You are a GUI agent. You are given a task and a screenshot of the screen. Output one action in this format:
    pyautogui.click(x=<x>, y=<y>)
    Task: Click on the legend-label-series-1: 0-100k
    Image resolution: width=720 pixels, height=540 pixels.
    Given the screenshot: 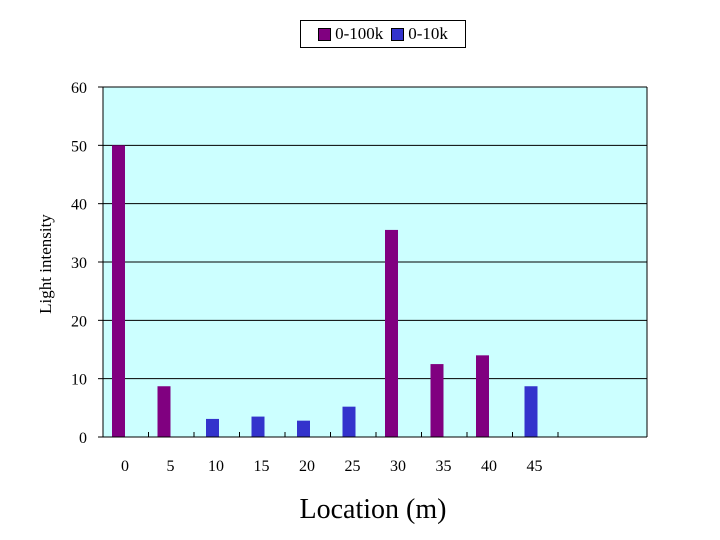 What is the action you would take?
    pyautogui.click(x=359, y=33)
    